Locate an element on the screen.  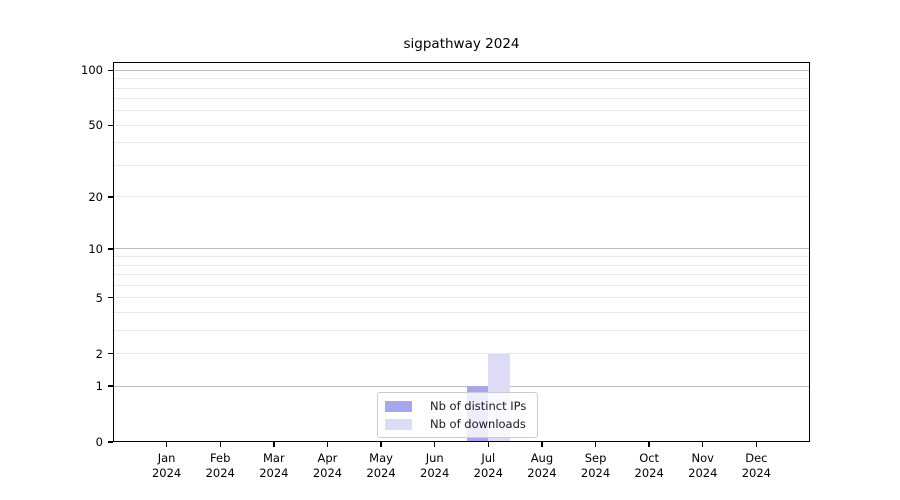
x-tick-label: Sep 2024 is located at coordinates (596, 465).